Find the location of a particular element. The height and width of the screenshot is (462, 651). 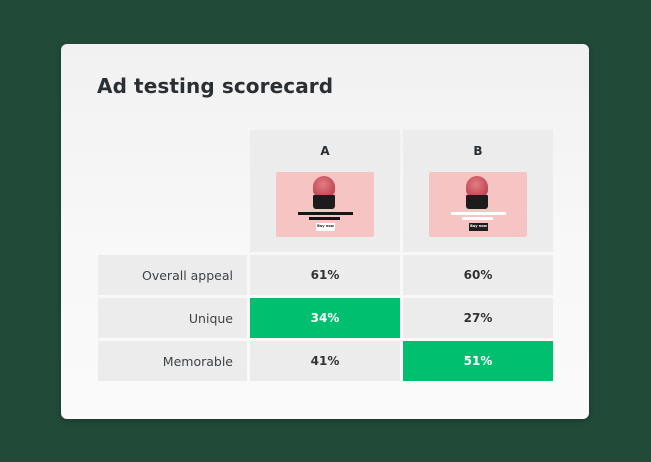

score-memorable-a: 41% is located at coordinates (325, 361).